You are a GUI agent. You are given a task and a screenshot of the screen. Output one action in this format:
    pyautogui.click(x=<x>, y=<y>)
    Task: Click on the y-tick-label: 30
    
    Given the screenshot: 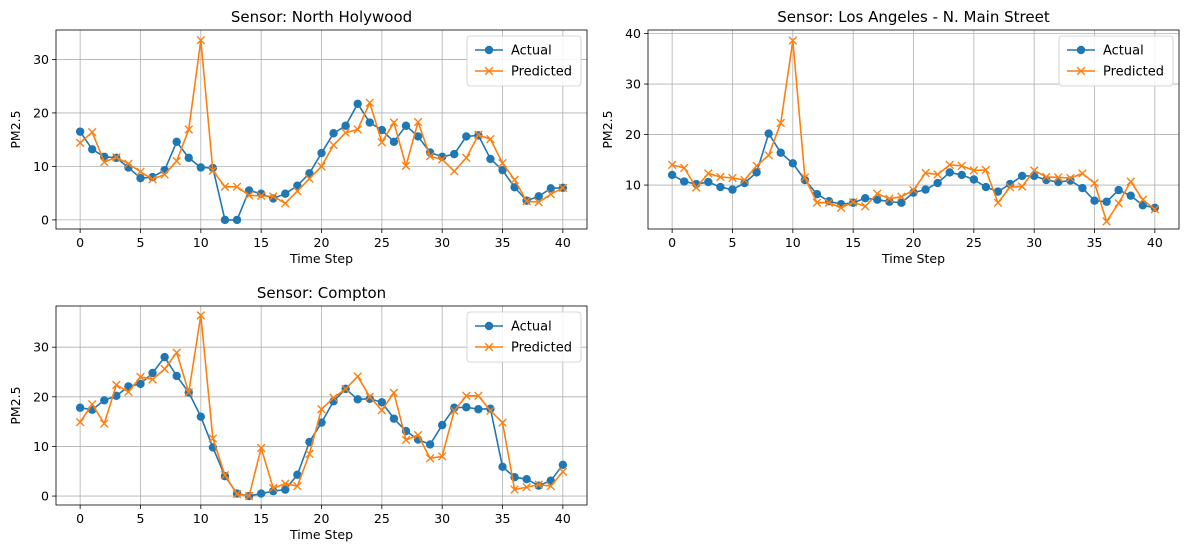 What is the action you would take?
    pyautogui.click(x=41, y=347)
    